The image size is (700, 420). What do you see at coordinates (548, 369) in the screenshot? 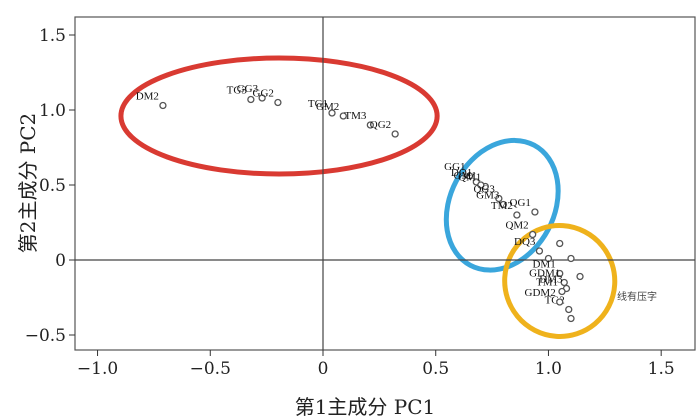
I see `x-tick-label: 1.0` at bounding box center [548, 369].